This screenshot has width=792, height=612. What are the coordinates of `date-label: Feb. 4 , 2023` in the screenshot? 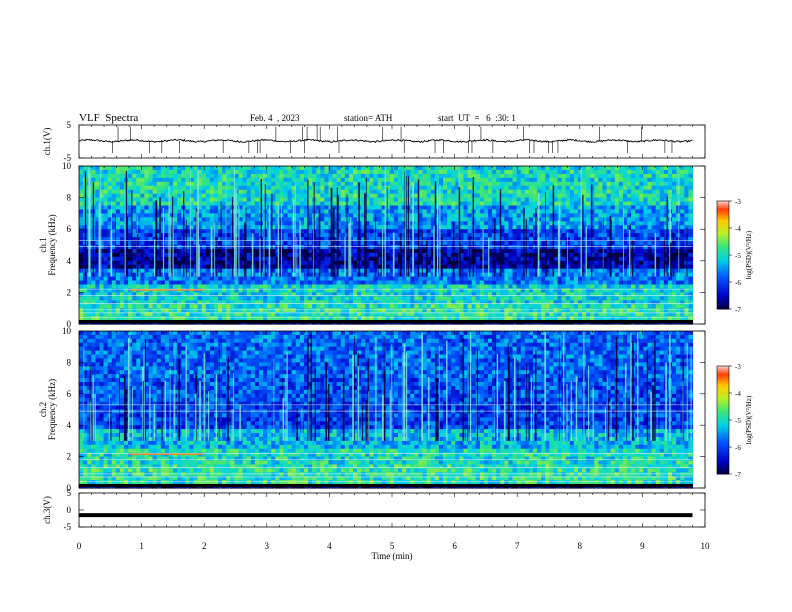 It's located at (275, 118).